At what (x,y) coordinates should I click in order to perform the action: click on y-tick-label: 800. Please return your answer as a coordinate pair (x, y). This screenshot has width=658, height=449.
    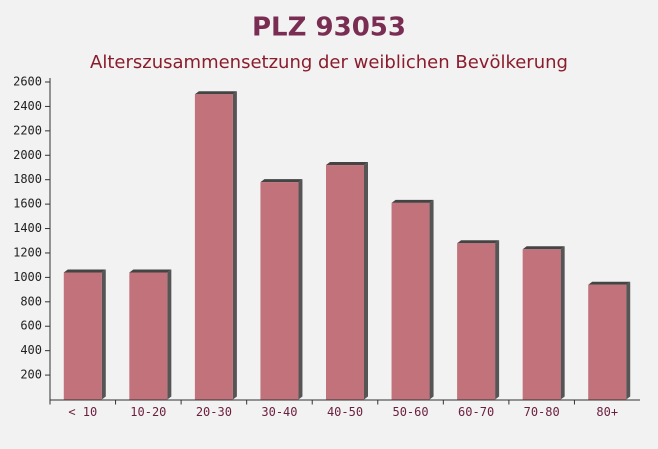
    Looking at the image, I should click on (31, 301).